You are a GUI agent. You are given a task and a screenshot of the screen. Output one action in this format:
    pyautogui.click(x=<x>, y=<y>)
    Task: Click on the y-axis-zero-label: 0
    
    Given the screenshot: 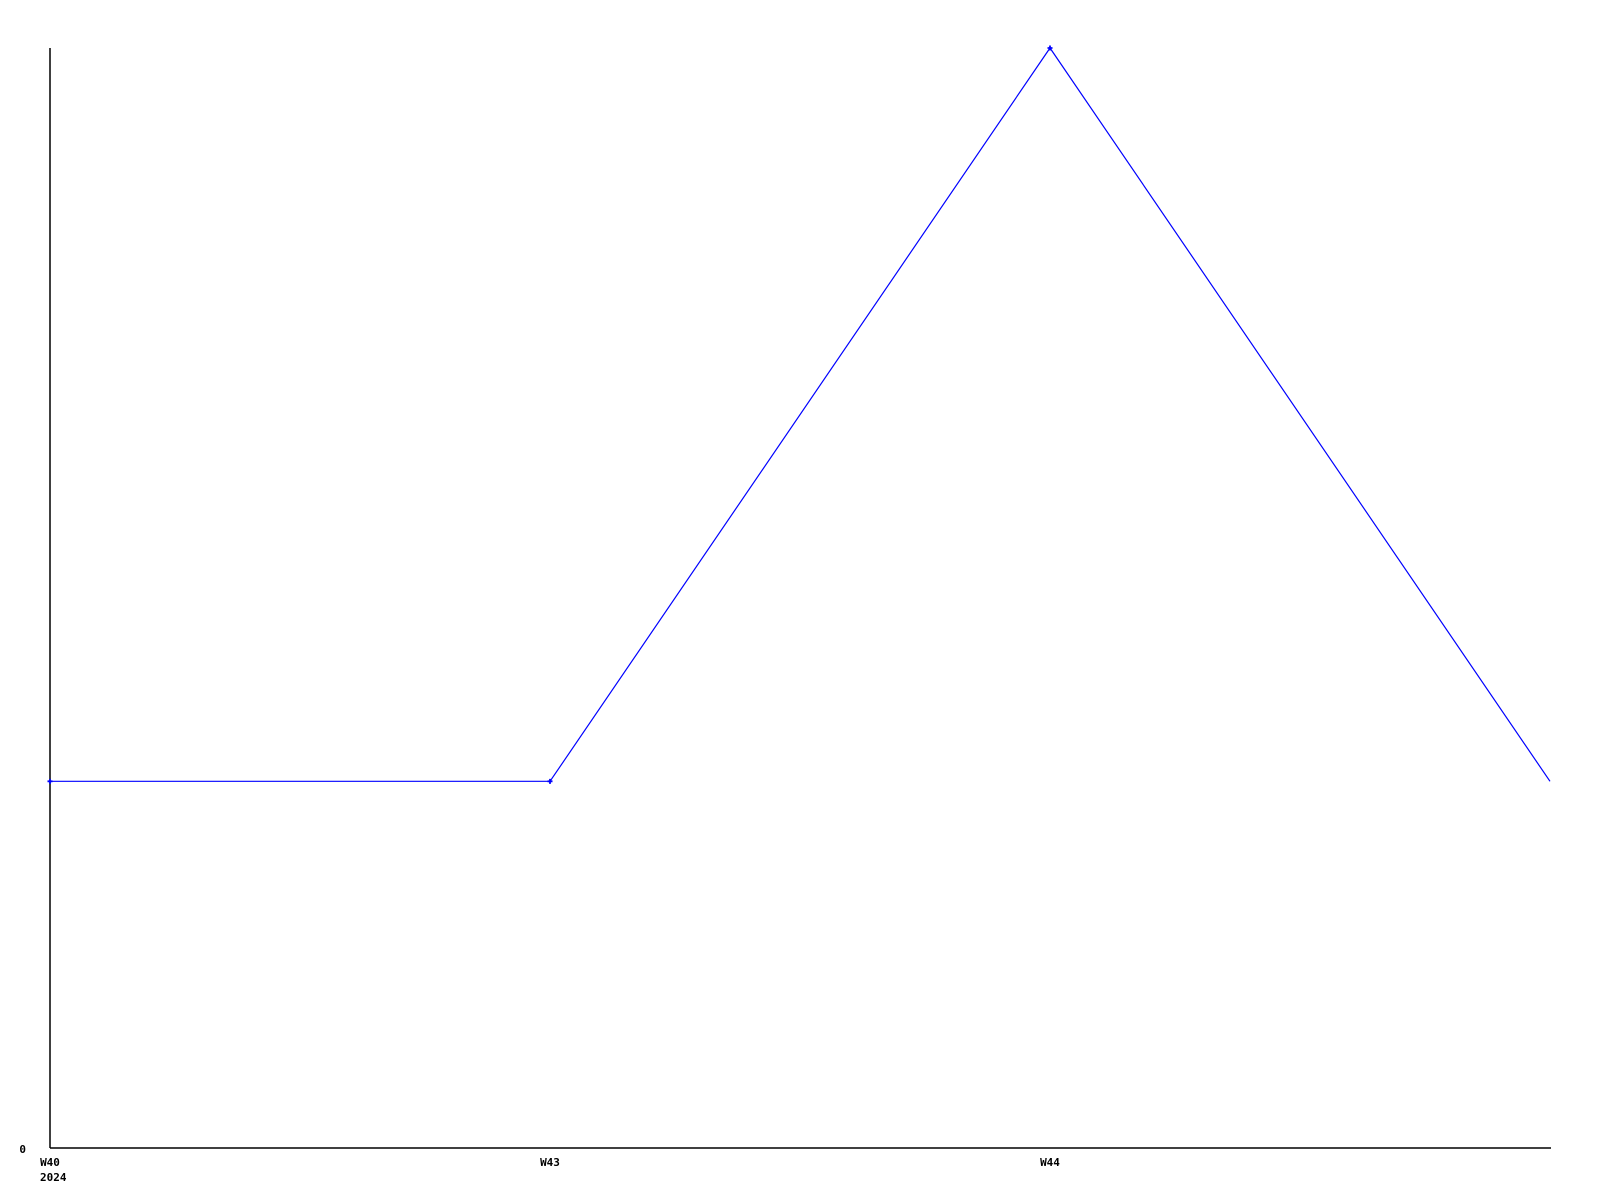 What is the action you would take?
    pyautogui.click(x=22, y=1149)
    